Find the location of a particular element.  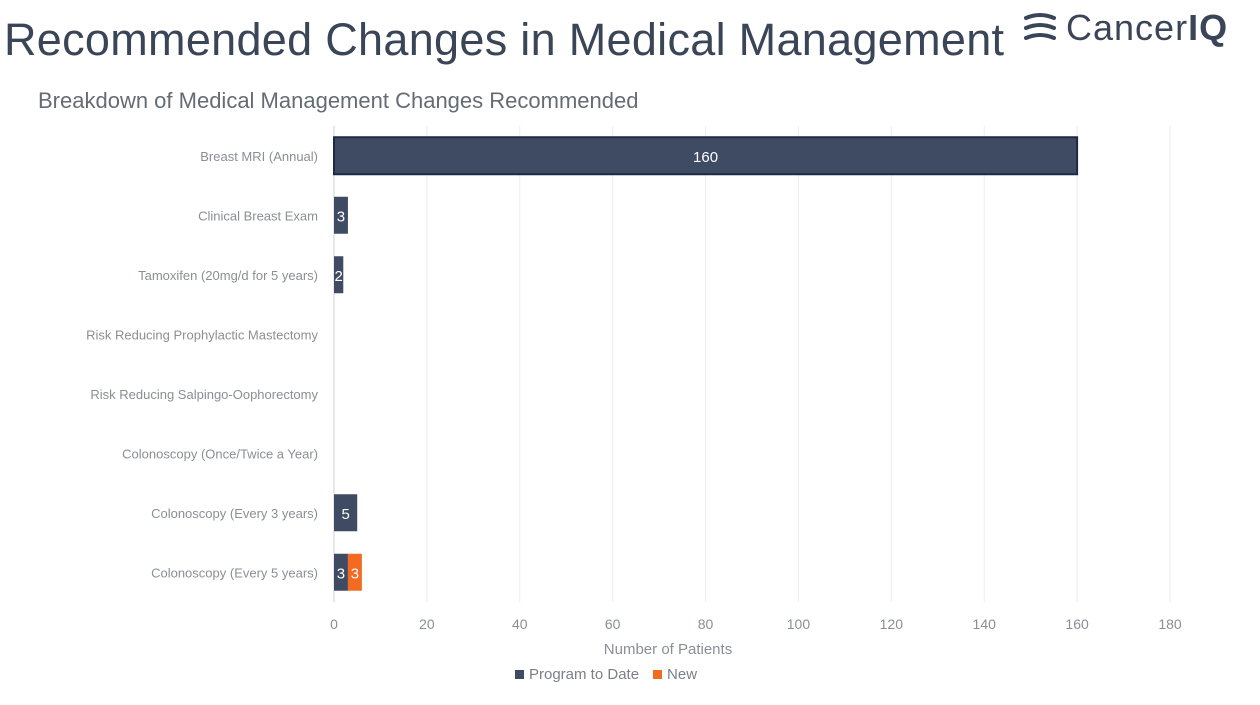

x-axis-title: Number of Patients is located at coordinates (668, 649).